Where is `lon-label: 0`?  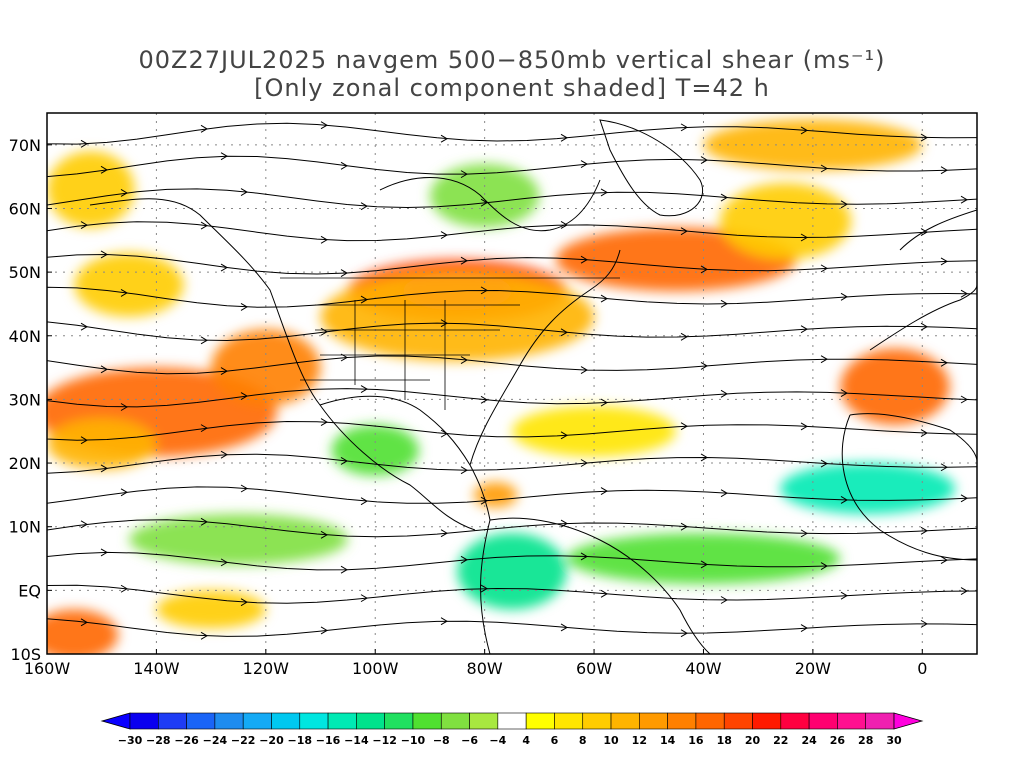
lon-label: 0 is located at coordinates (922, 668).